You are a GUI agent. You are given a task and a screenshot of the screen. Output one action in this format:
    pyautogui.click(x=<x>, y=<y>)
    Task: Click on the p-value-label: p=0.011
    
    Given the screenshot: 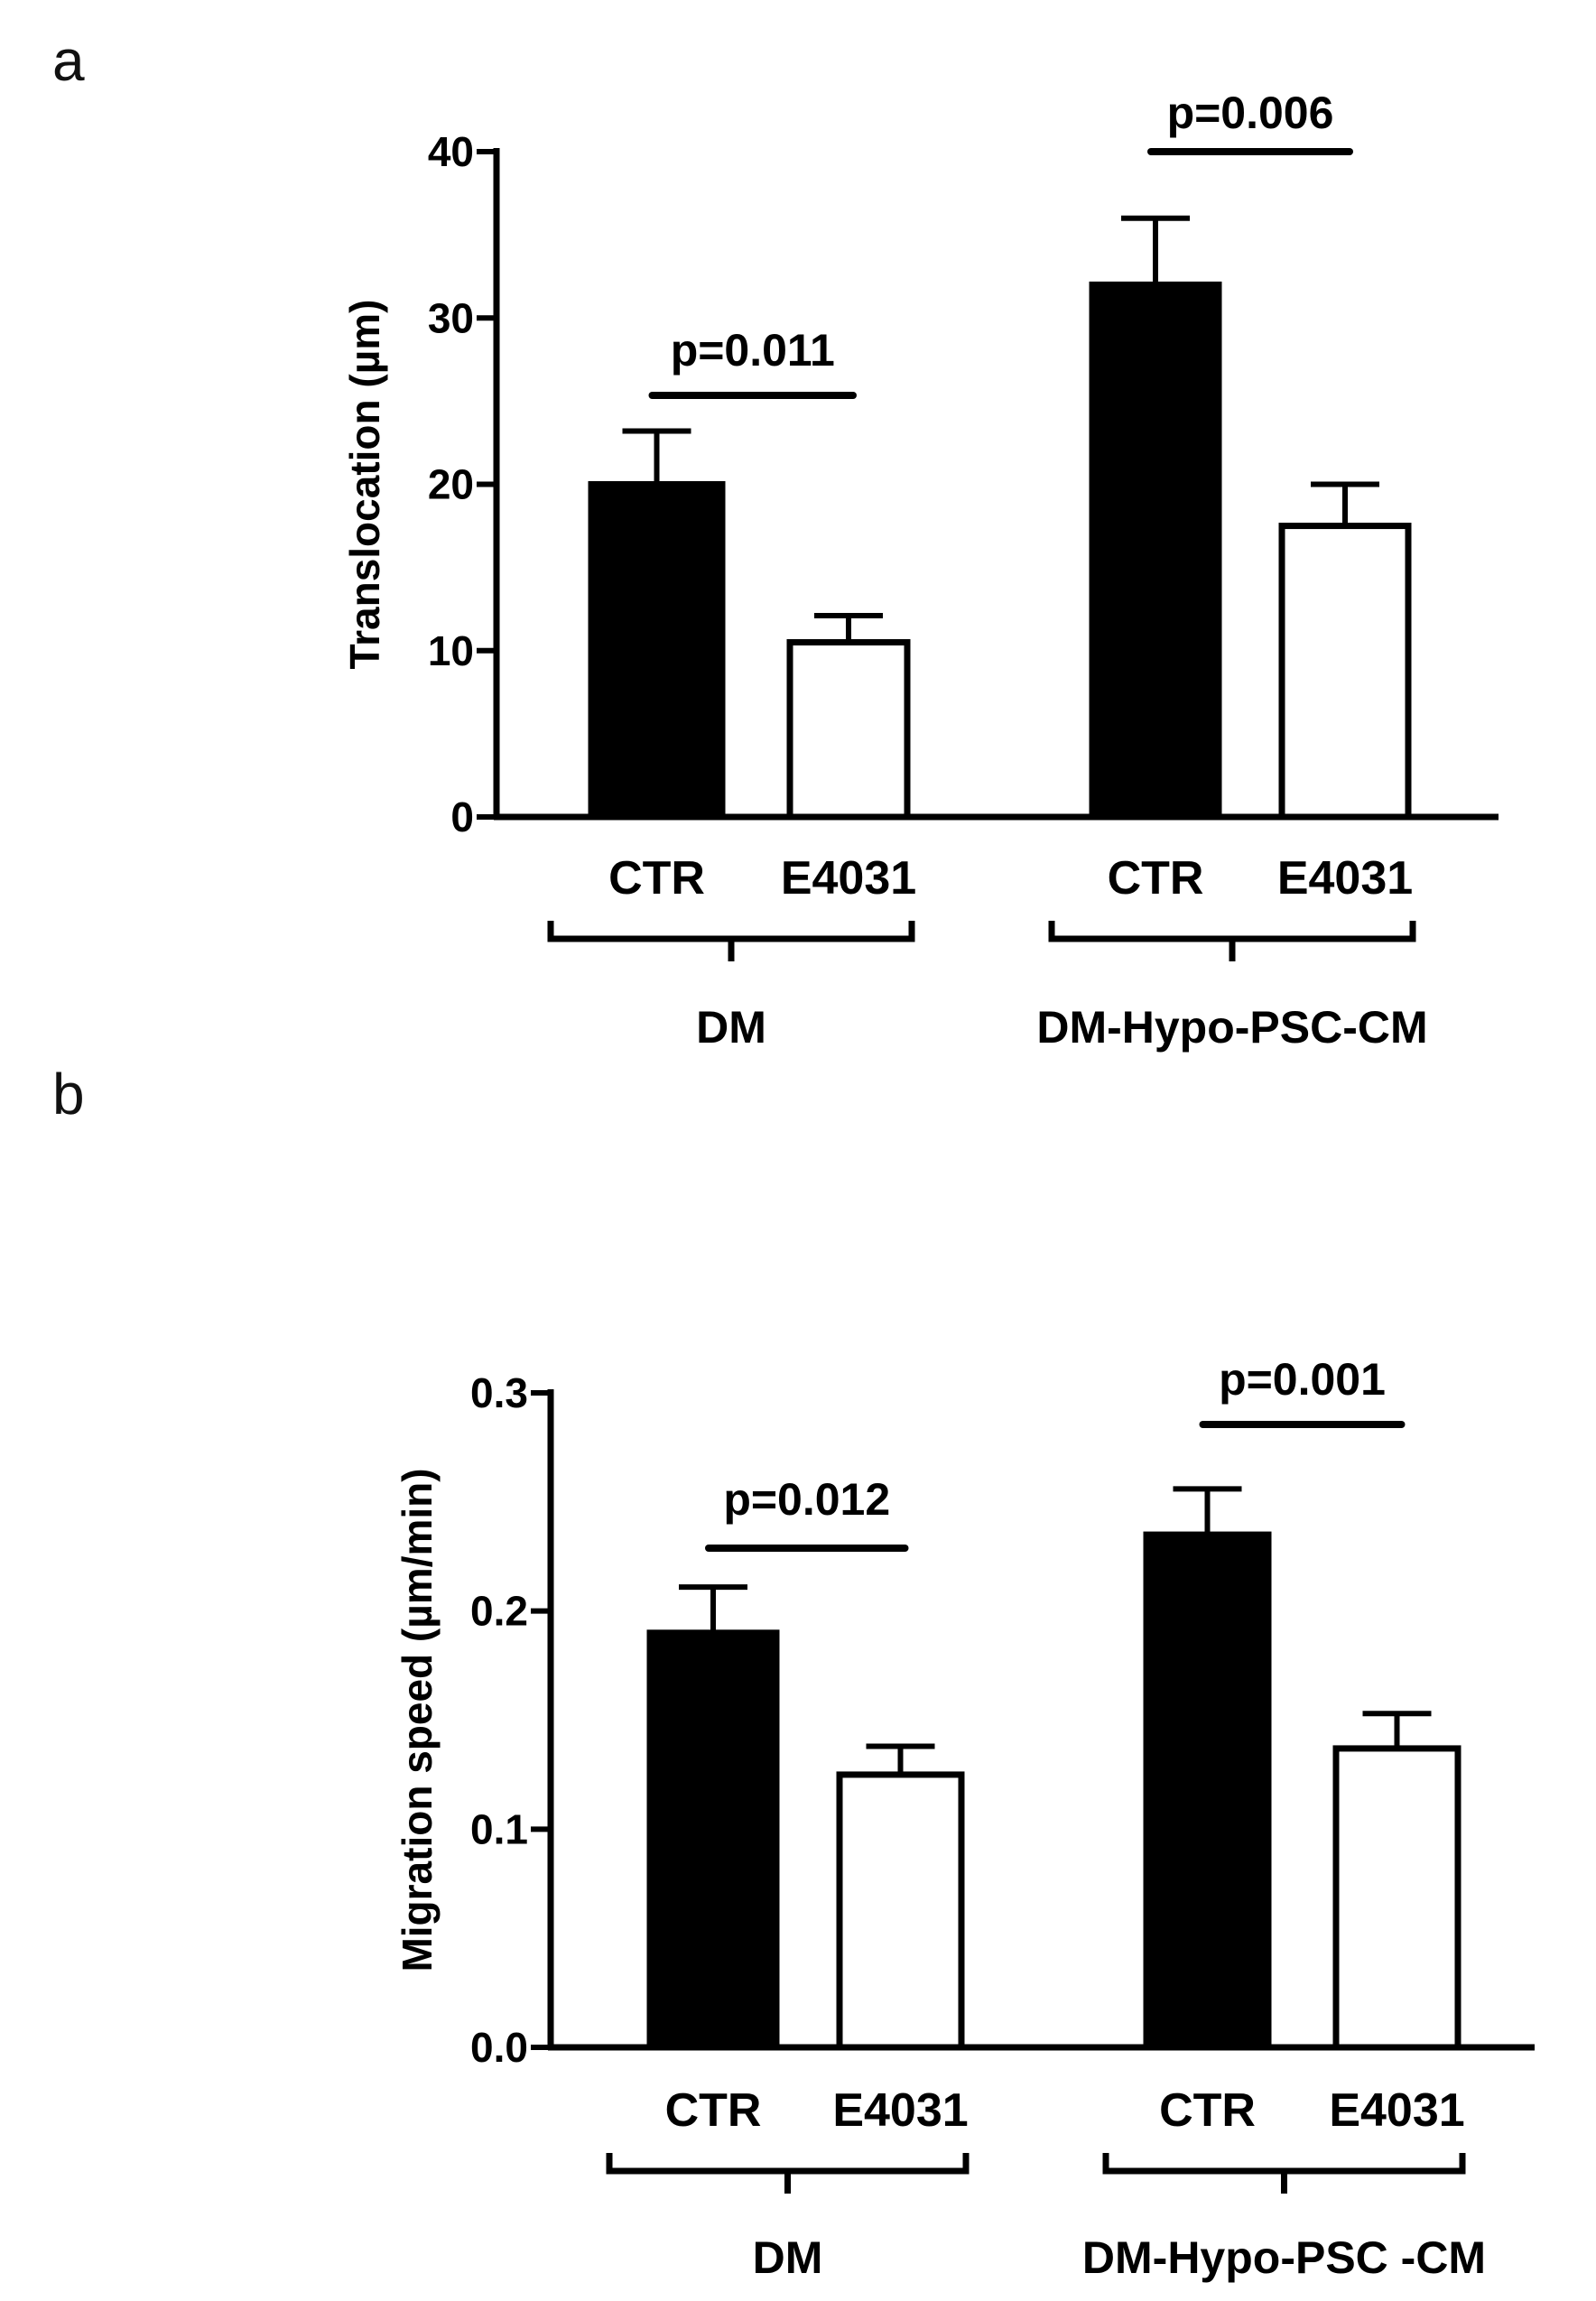 What is the action you would take?
    pyautogui.click(x=753, y=350)
    